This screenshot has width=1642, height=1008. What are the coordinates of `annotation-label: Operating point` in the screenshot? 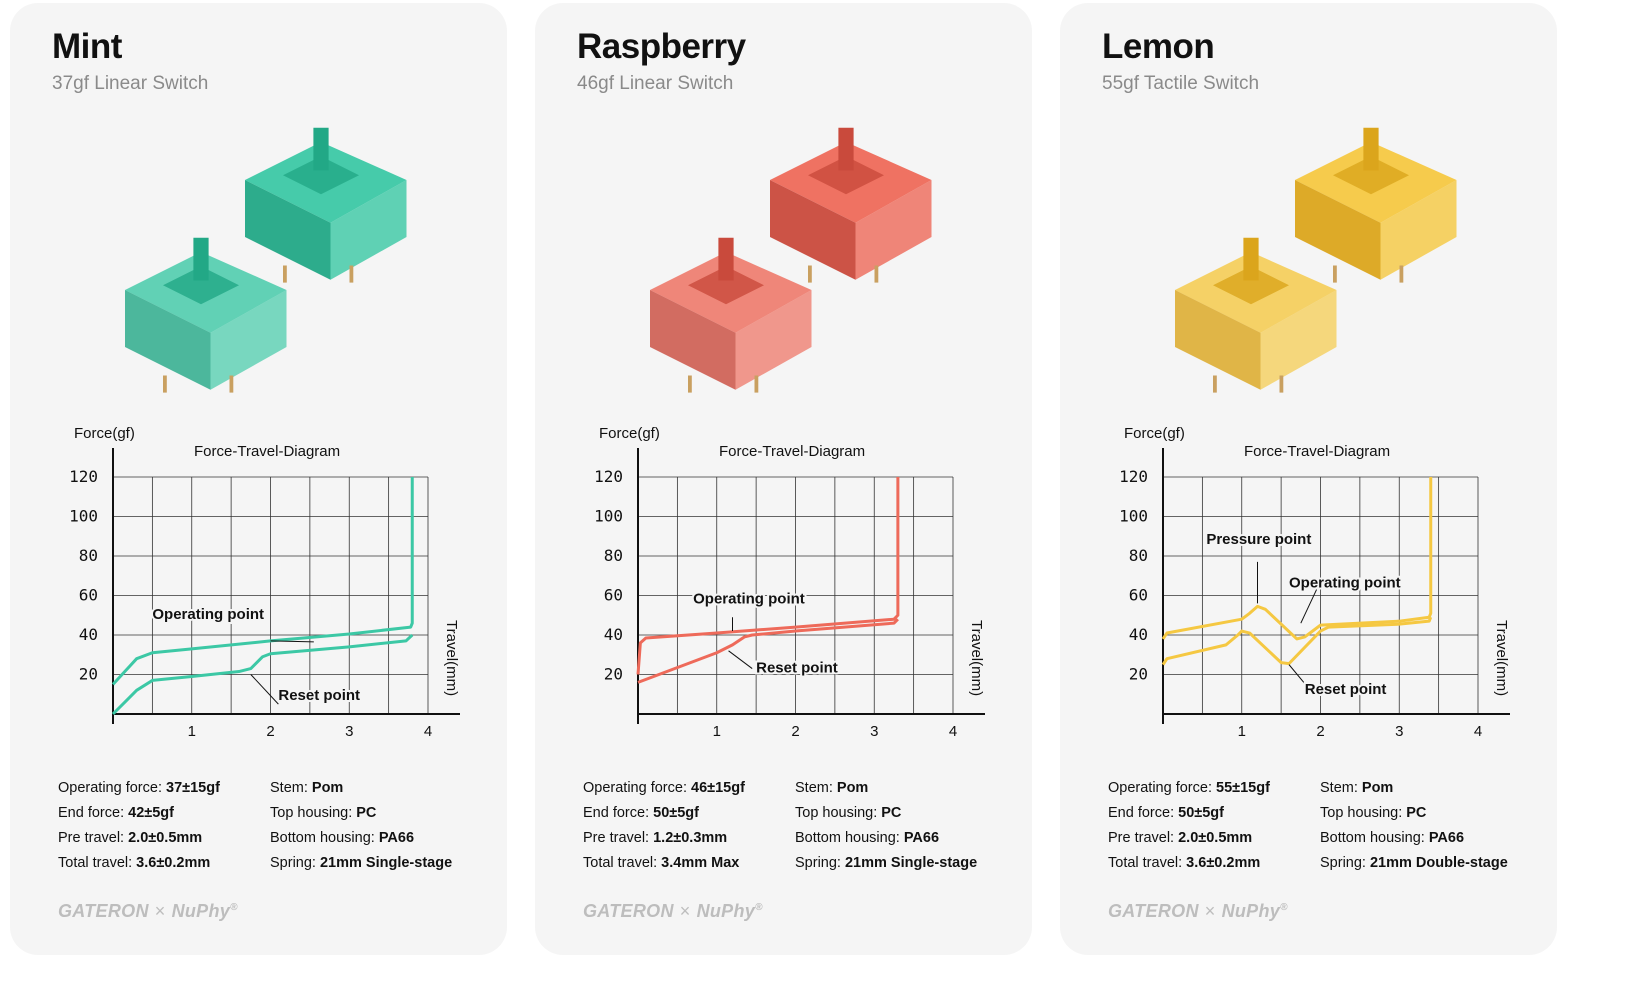 It's located at (1345, 583).